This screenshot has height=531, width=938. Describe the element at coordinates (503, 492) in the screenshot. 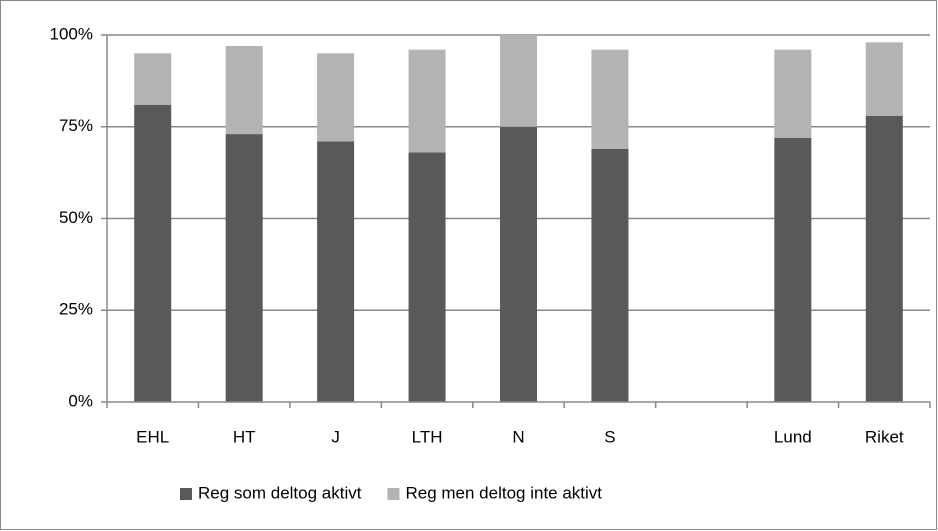

I see `legend-label: Reg men deltog inte aktivt` at that location.